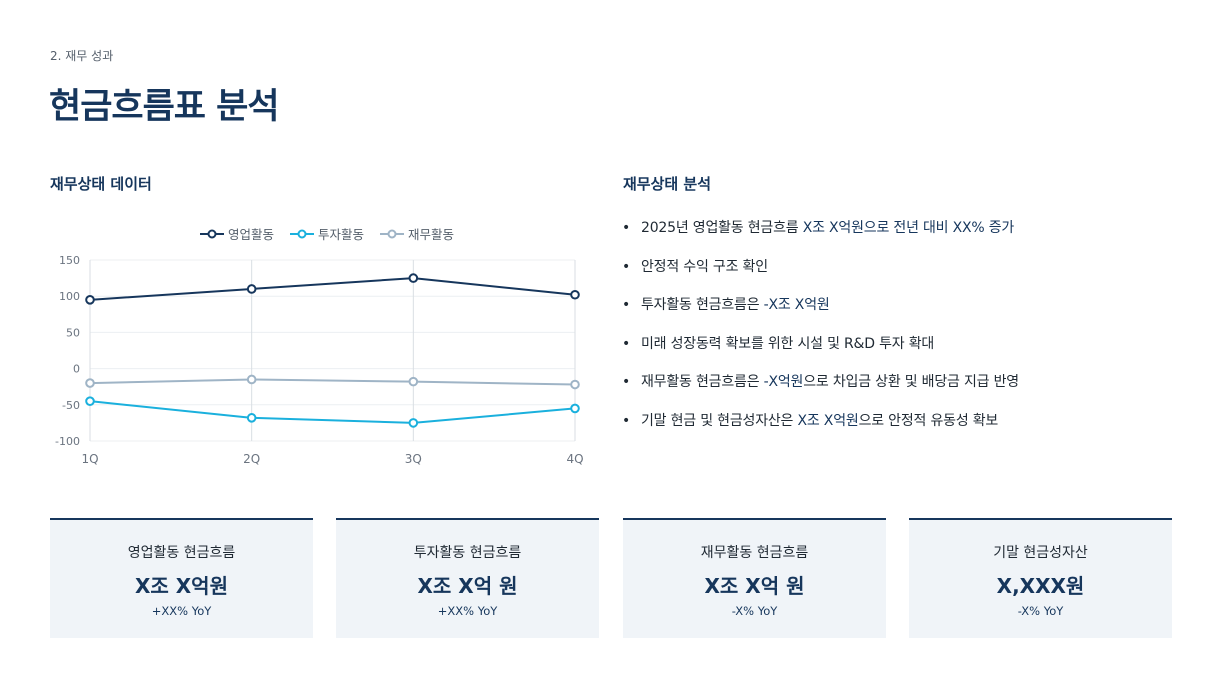 The image size is (1224, 678). Describe the element at coordinates (754, 553) in the screenshot. I see `kpi-label: 재무활동 현금흐름` at that location.